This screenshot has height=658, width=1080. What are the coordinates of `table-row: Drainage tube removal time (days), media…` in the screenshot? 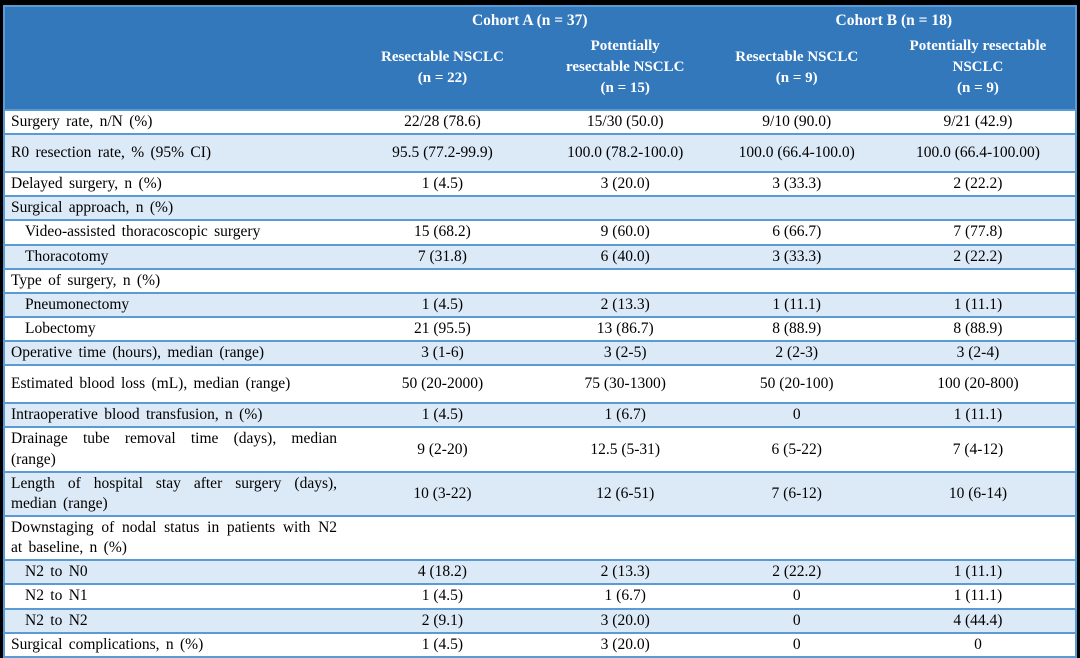 It's located at (540, 449).